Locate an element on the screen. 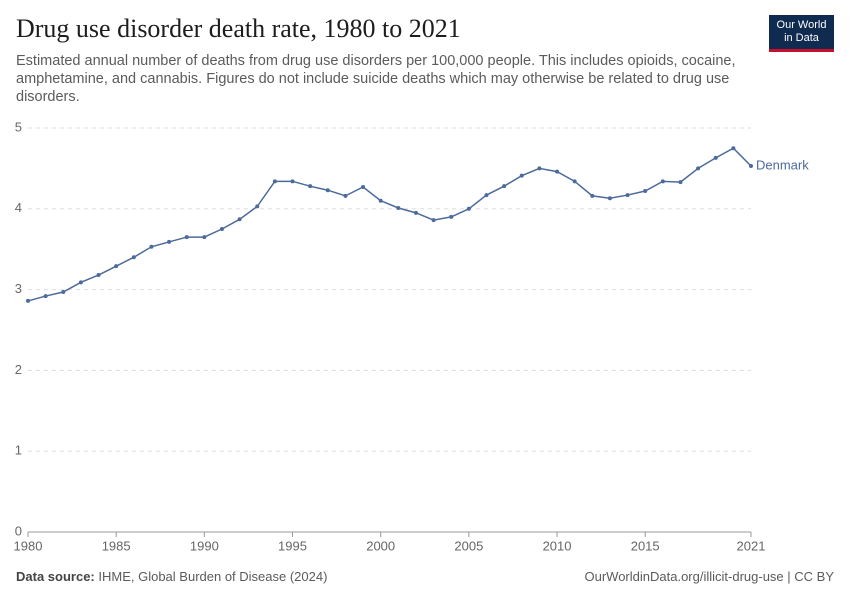 Image resolution: width=850 pixels, height=600 pixels. series-label: Denmark is located at coordinates (782, 164).